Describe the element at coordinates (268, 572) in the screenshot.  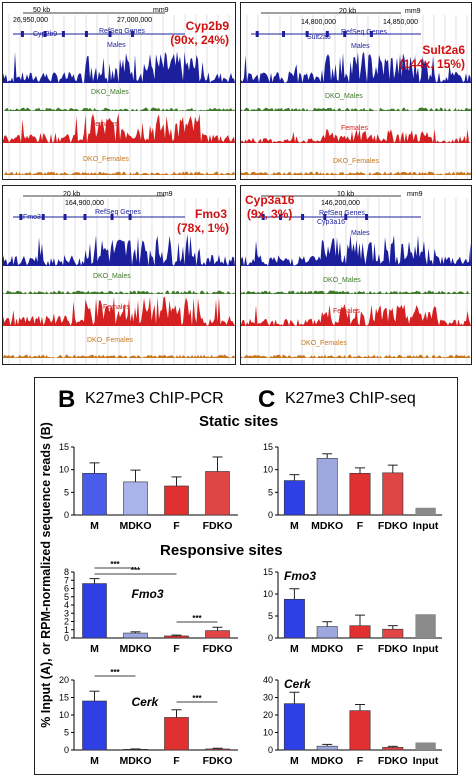
I see `y-tick-label: 15` at that location.